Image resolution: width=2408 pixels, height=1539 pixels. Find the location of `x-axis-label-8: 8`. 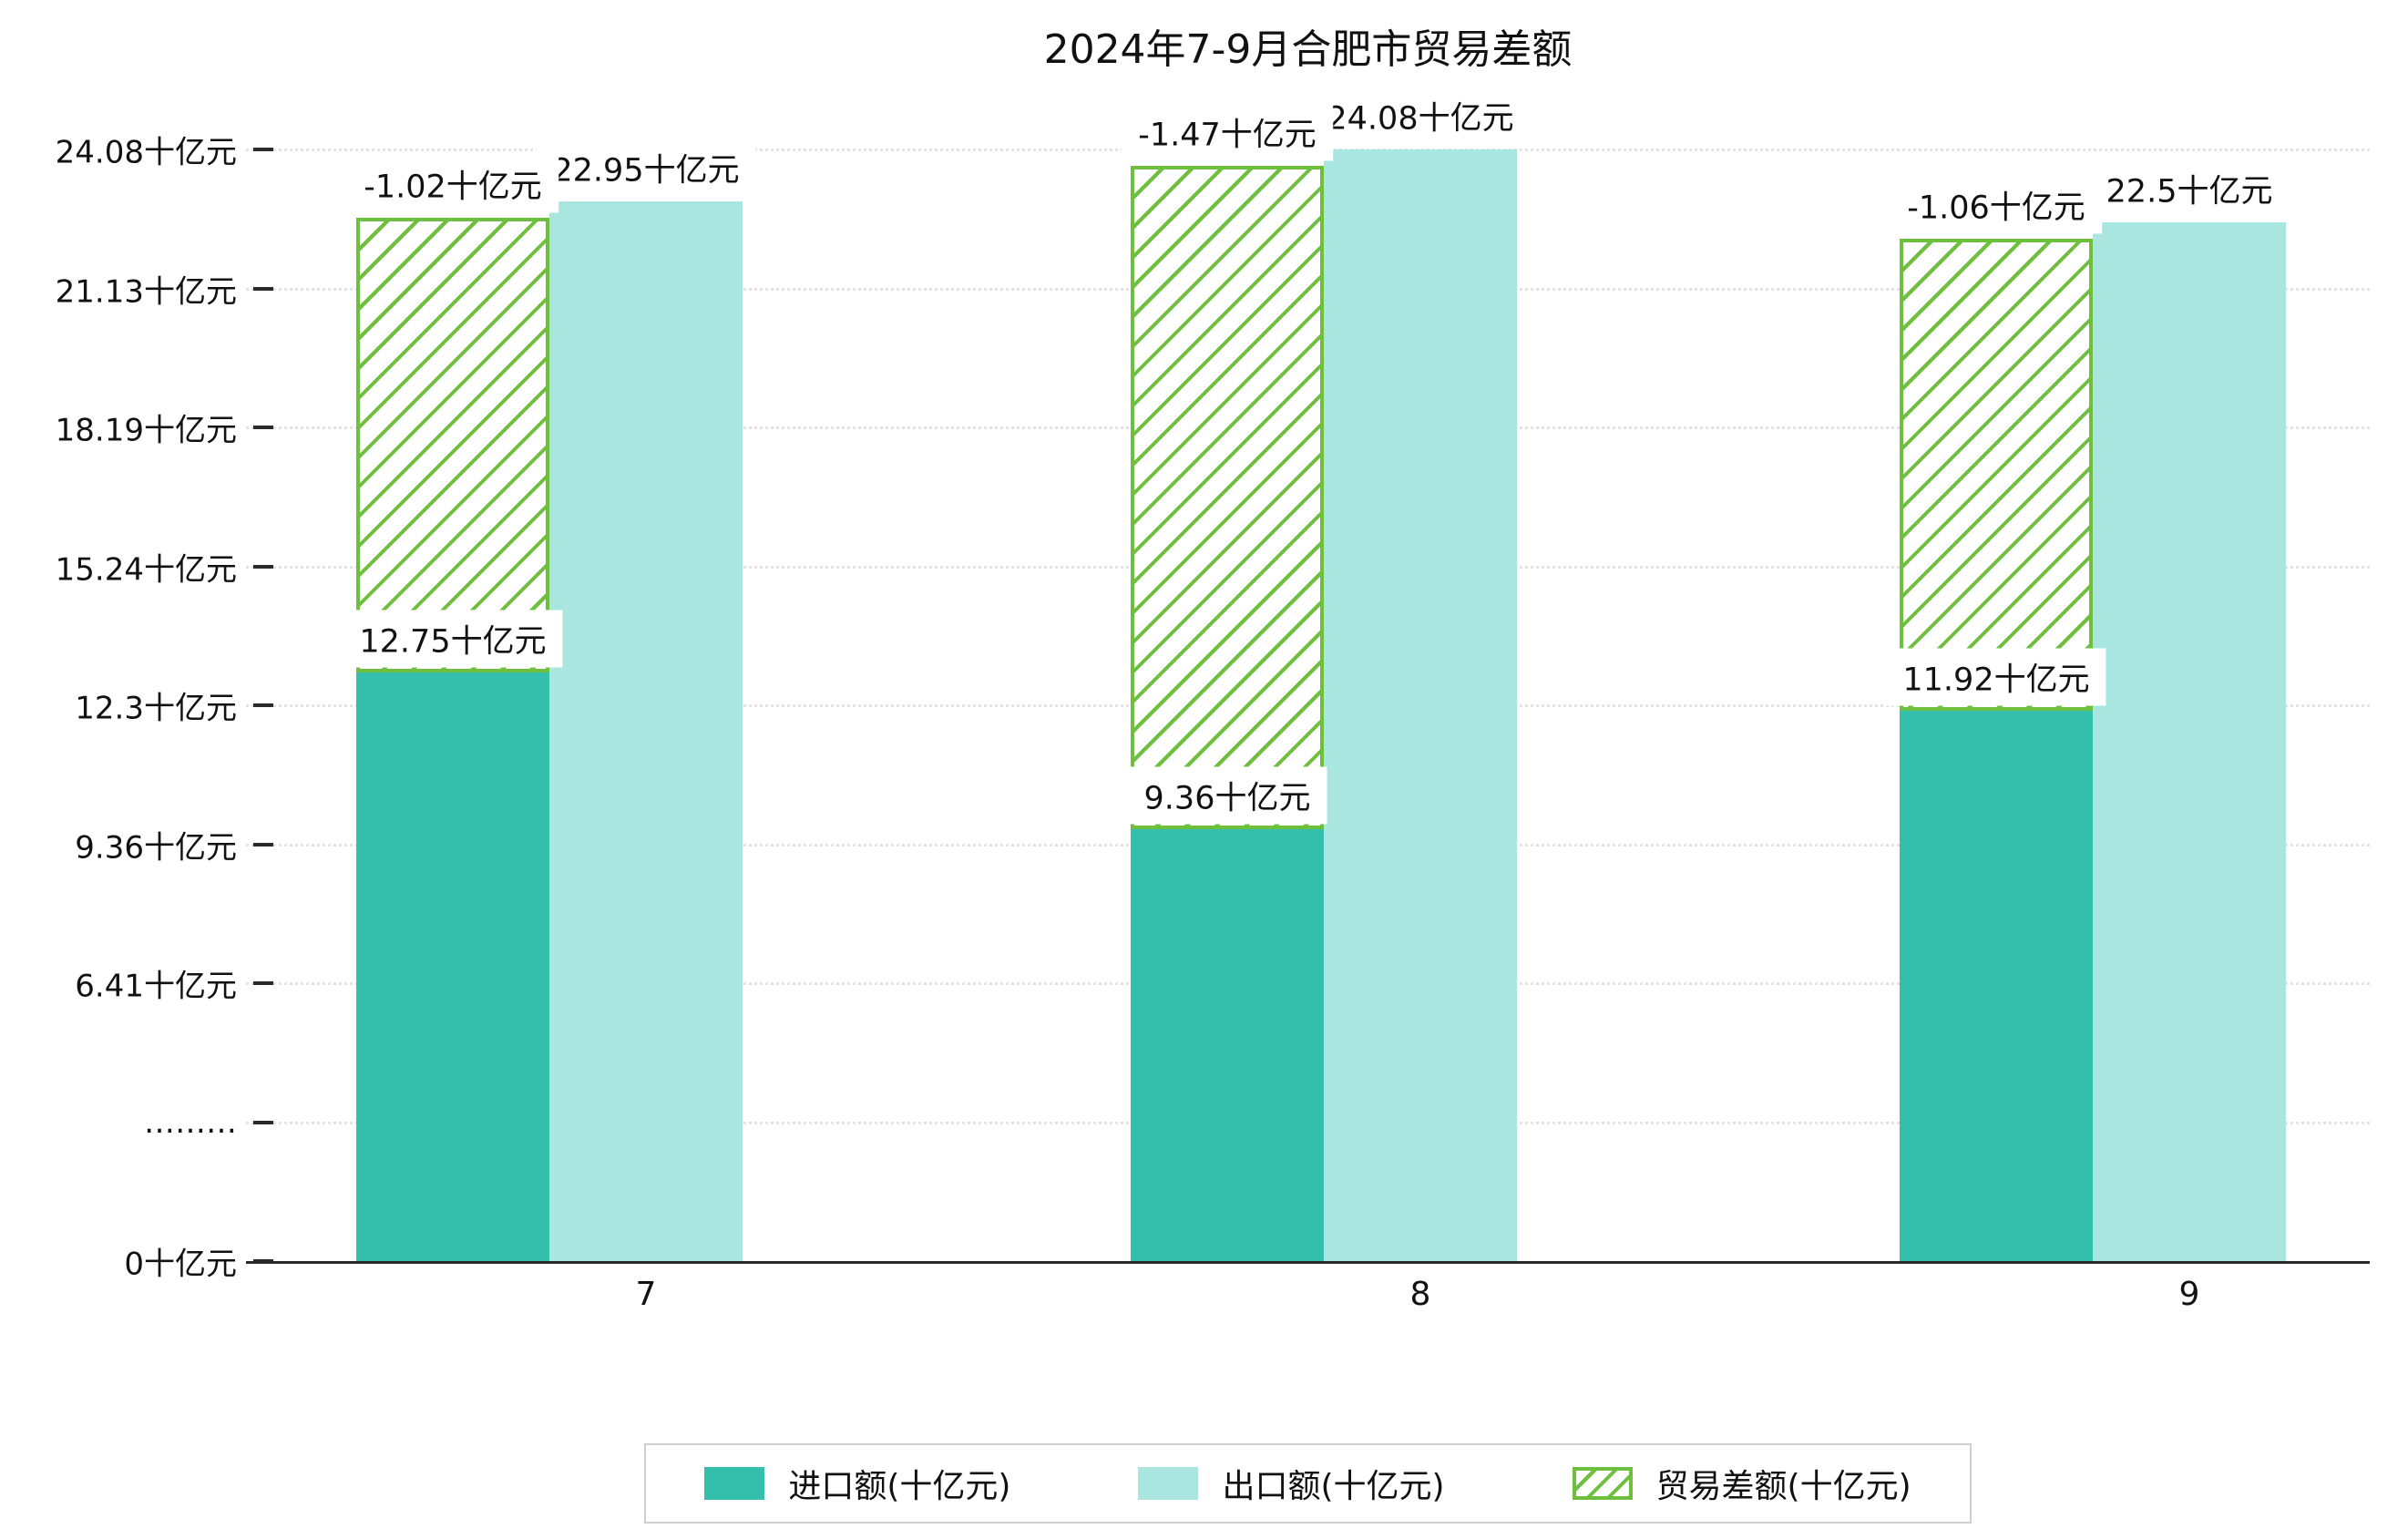

x-axis-label-8: 8 is located at coordinates (1420, 1294).